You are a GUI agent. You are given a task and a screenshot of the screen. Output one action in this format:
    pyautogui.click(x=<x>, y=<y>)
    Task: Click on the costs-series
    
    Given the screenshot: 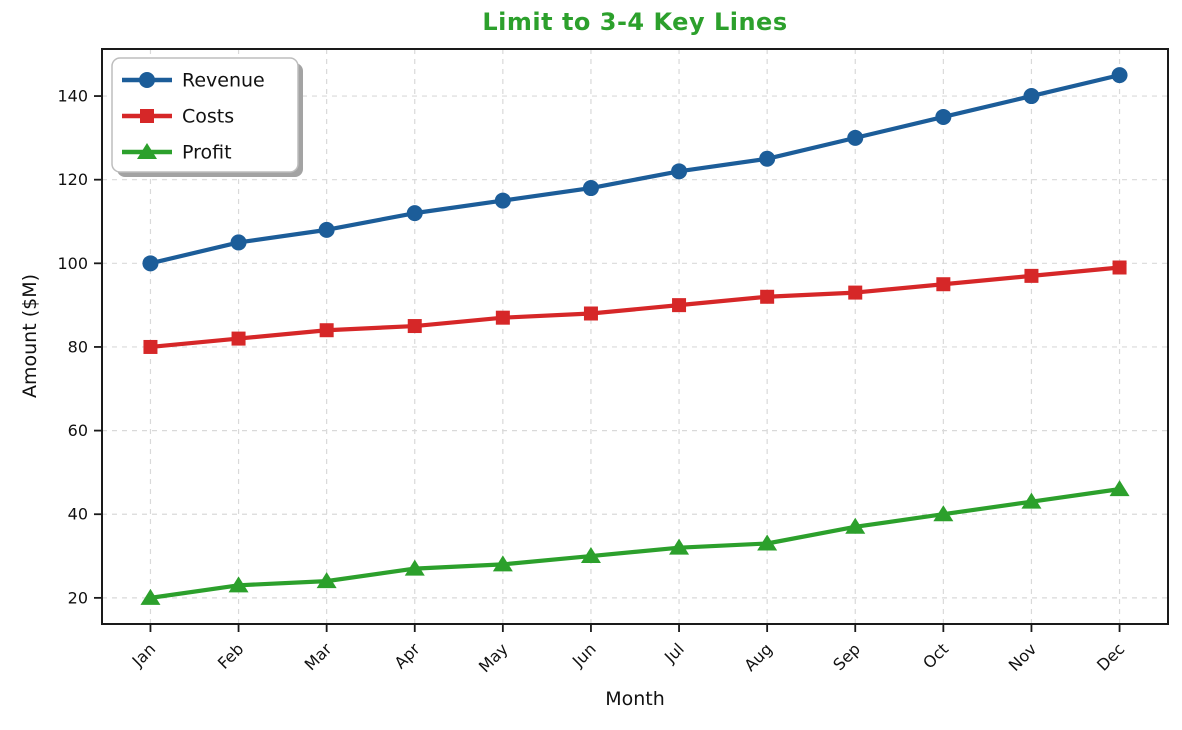 What is the action you would take?
    pyautogui.click(x=635, y=307)
    